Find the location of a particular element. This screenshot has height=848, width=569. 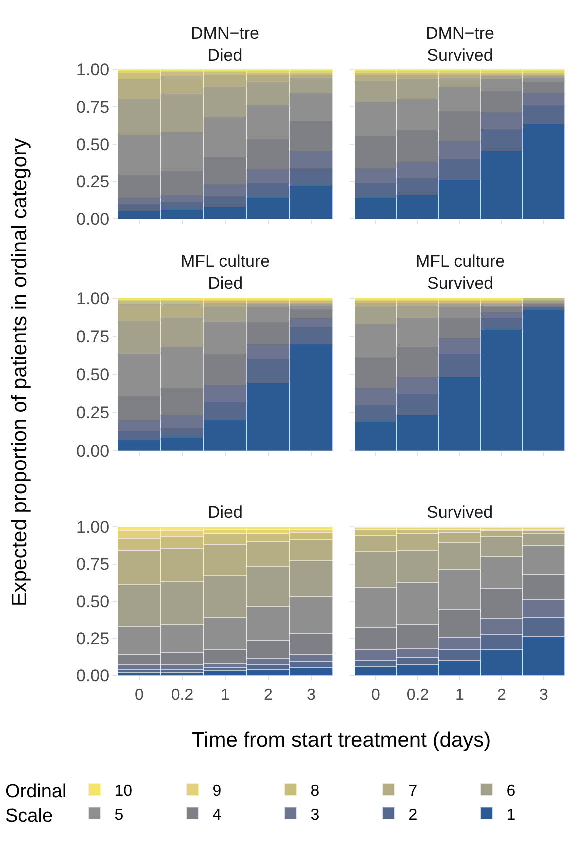

legend-label: 1 is located at coordinates (511, 815).